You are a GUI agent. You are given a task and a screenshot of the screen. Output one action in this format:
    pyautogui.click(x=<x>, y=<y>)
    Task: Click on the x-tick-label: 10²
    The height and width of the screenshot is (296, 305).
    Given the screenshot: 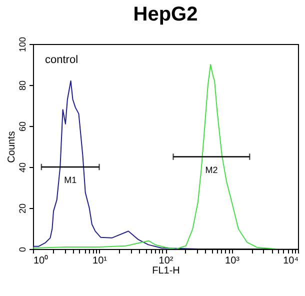 What is the action you would take?
    pyautogui.click(x=166, y=261)
    